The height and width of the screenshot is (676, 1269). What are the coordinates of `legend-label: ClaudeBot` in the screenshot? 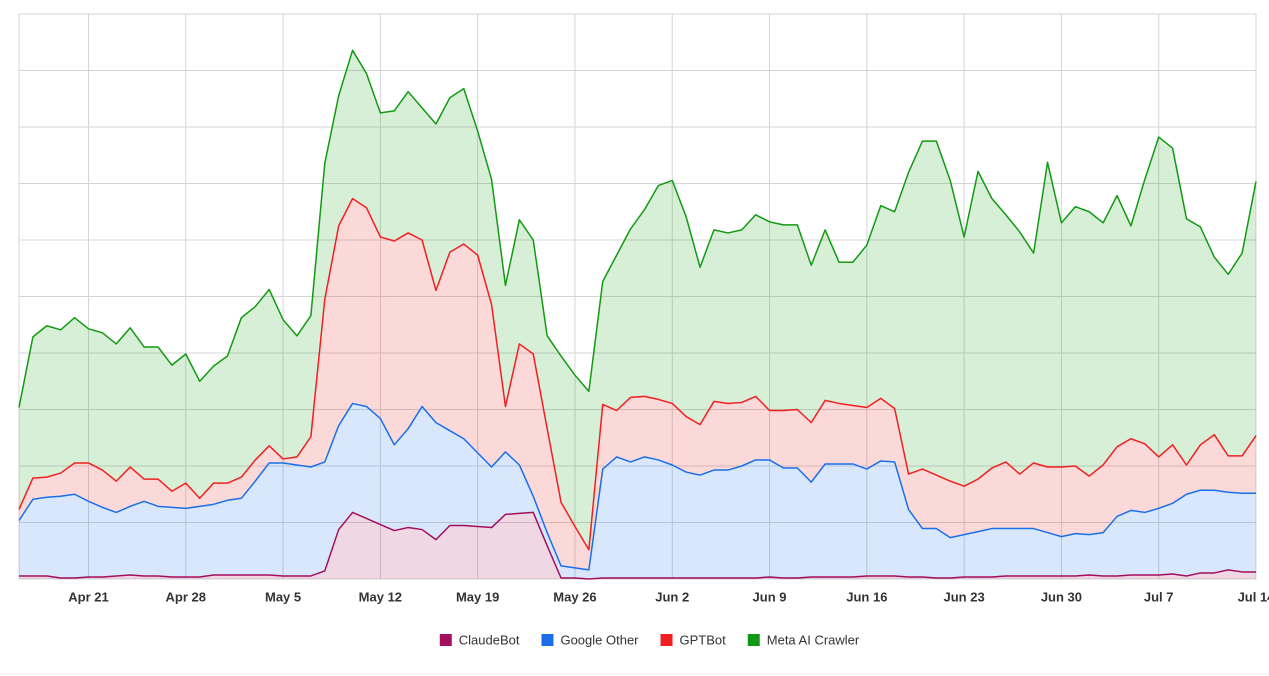 It's located at (489, 639).